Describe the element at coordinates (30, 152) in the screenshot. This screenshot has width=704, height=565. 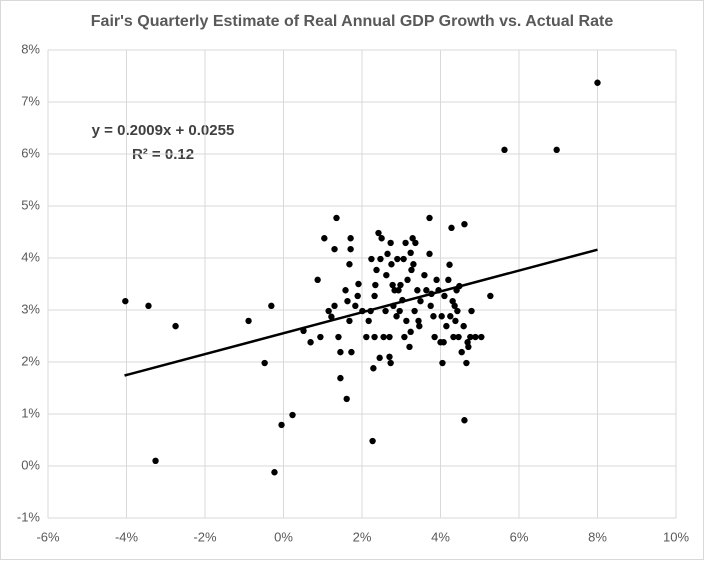
I see `y-tick-label: 6%` at that location.